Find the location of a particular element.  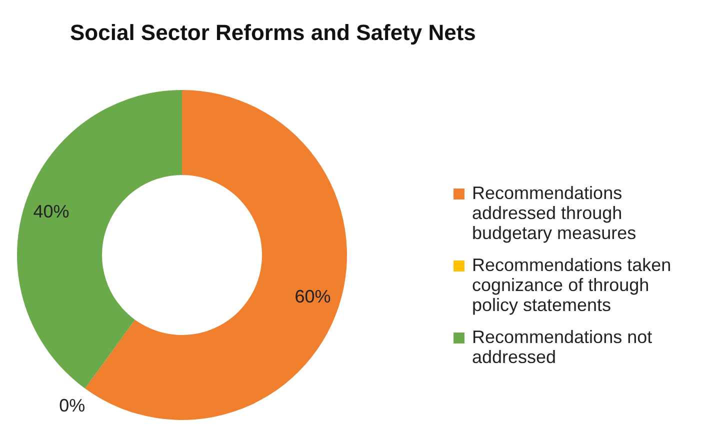

data-label: 40% is located at coordinates (51, 212).